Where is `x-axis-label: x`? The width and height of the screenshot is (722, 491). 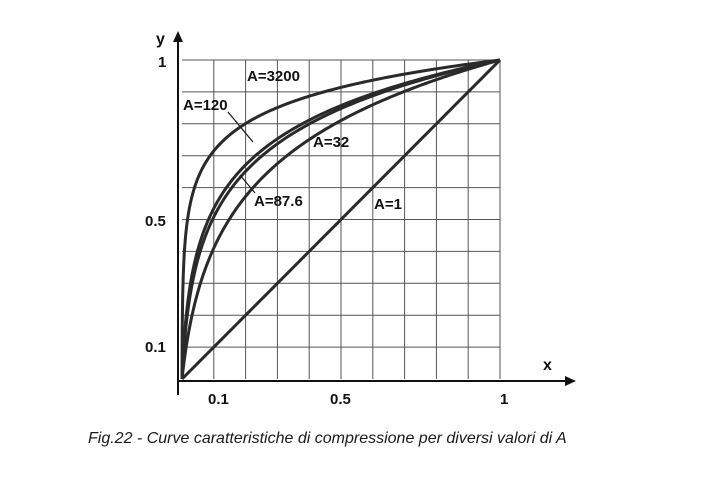 x-axis-label: x is located at coordinates (547, 365).